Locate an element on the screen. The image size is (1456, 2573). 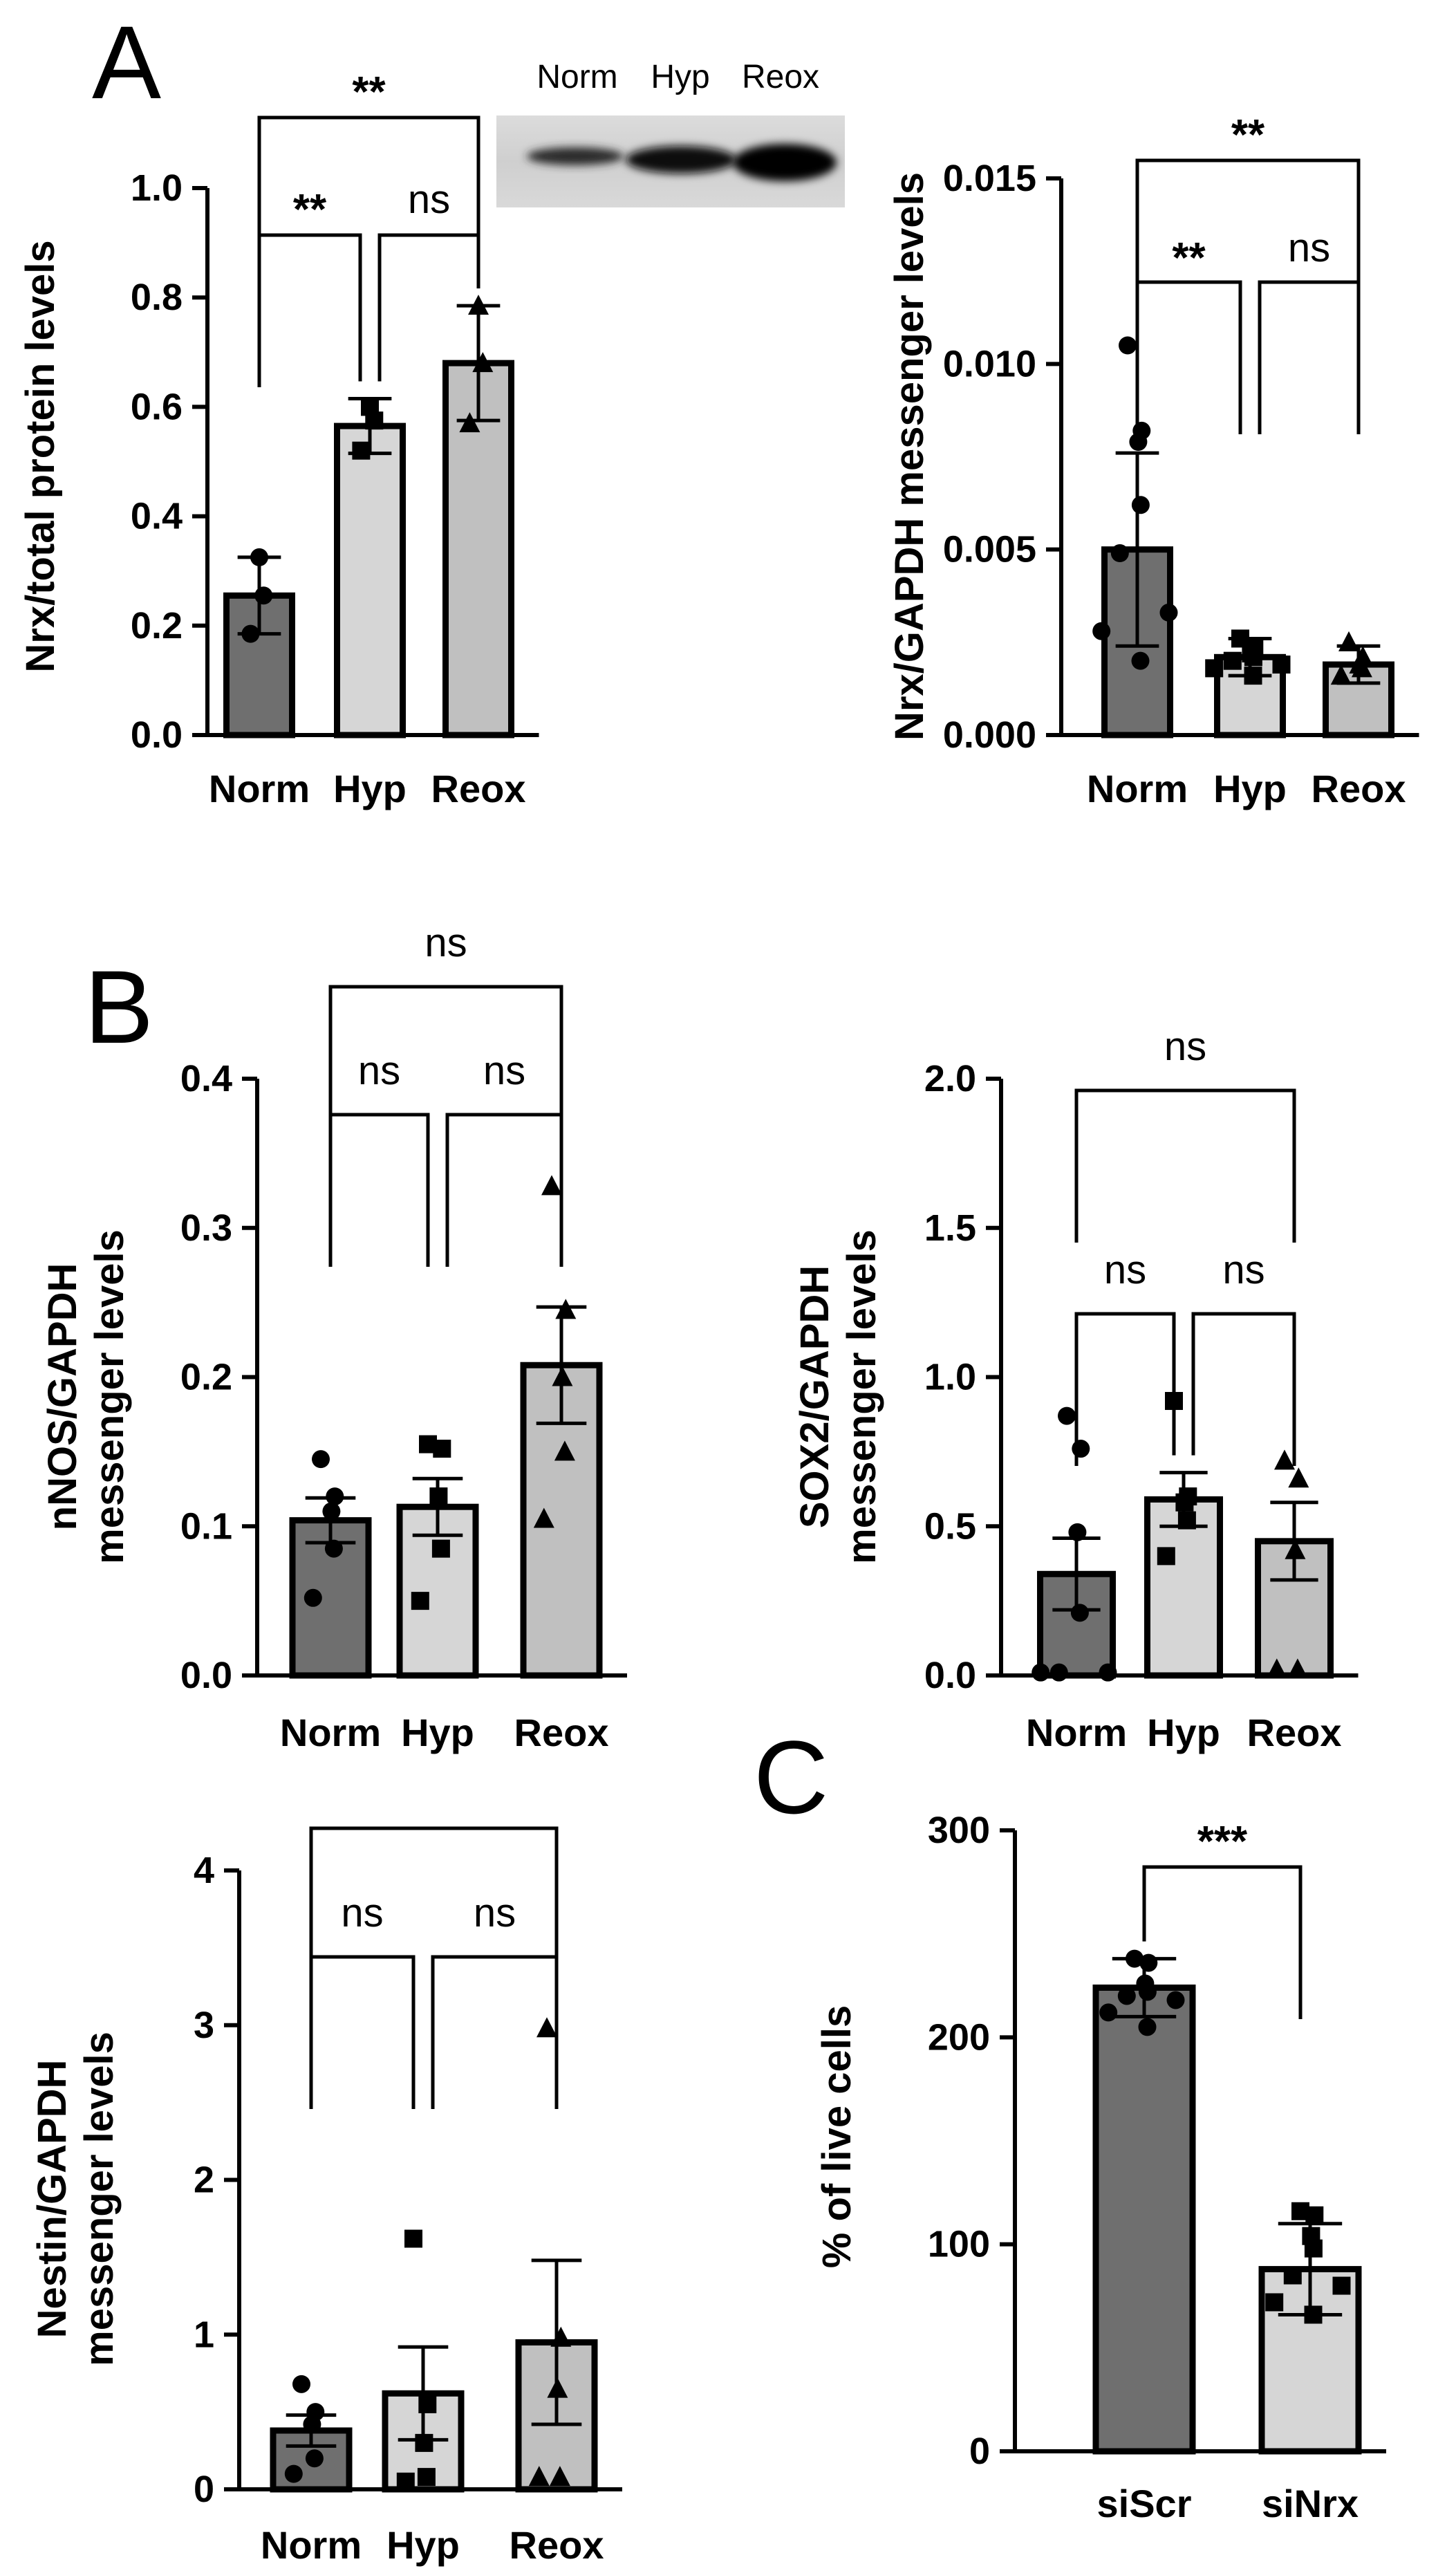
x-tick-label: siNrx is located at coordinates (1310, 2503).